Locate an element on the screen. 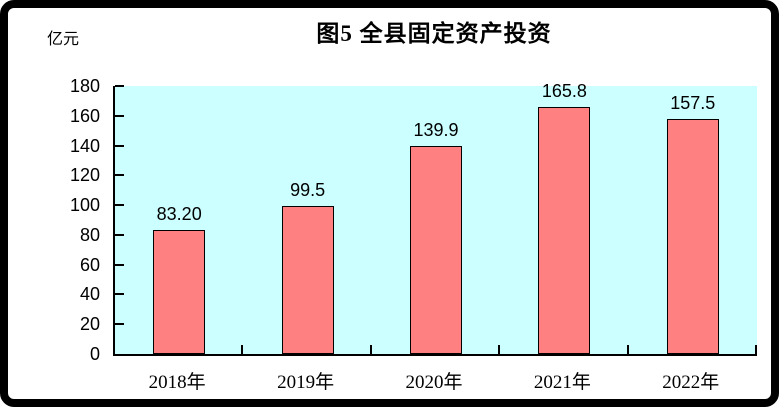  bar-2019年 is located at coordinates (308, 280).